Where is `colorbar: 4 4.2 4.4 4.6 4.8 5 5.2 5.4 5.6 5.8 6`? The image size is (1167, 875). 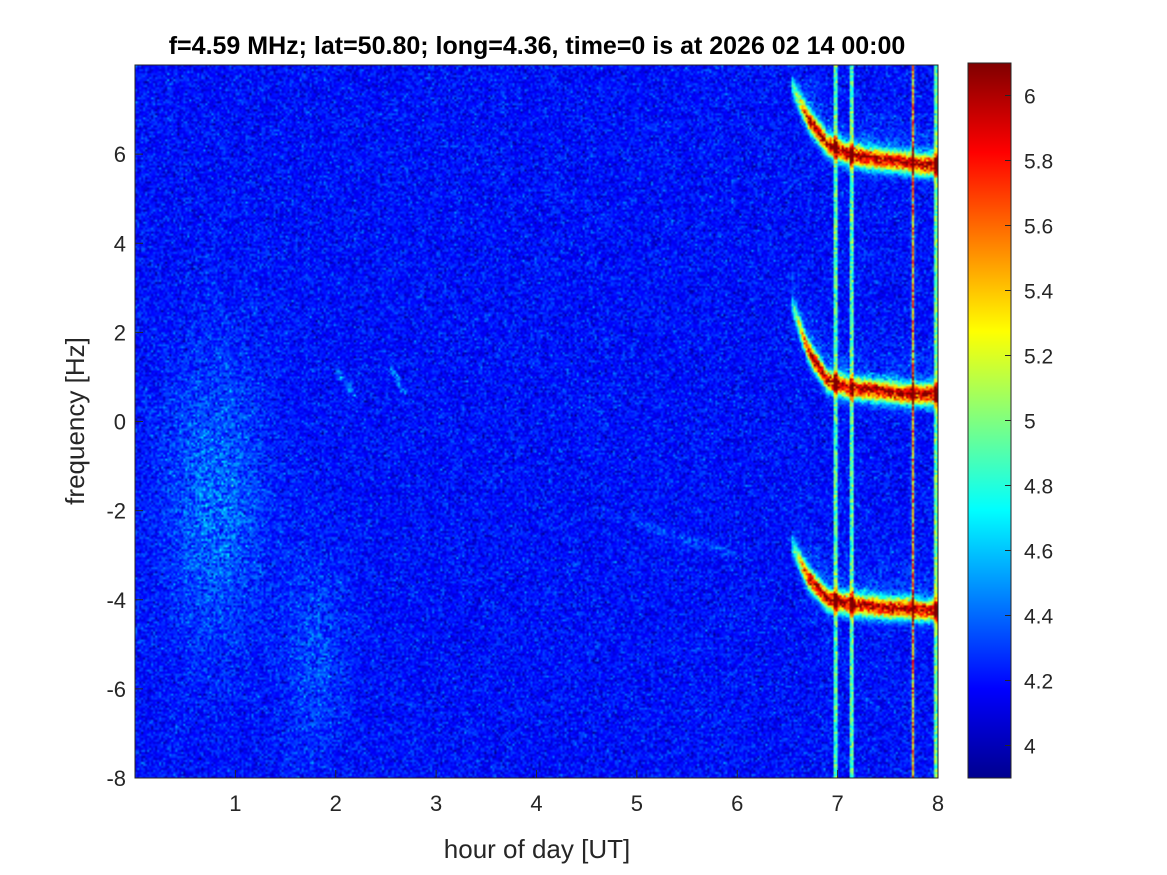
colorbar: 4 4.2 4.4 4.6 4.8 5 5.2 5.4 5.6 5.8 6 is located at coordinates (1010, 420).